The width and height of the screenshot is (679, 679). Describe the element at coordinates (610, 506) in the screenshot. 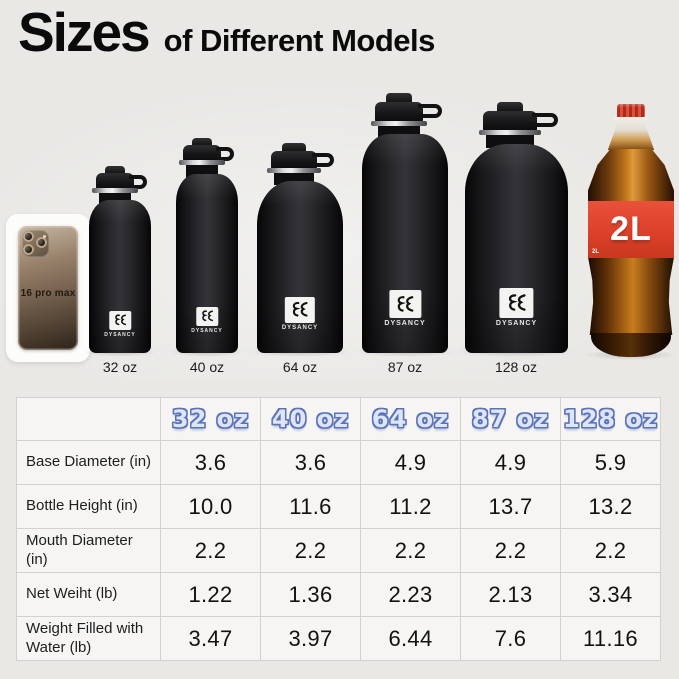

I see `spec-value: 13.2` at that location.